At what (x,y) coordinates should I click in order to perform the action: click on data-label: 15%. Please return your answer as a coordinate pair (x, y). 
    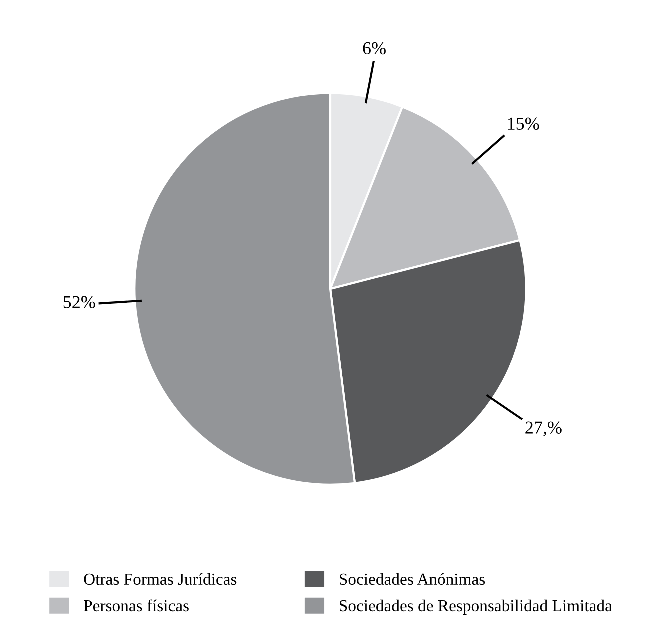
    Looking at the image, I should click on (524, 124).